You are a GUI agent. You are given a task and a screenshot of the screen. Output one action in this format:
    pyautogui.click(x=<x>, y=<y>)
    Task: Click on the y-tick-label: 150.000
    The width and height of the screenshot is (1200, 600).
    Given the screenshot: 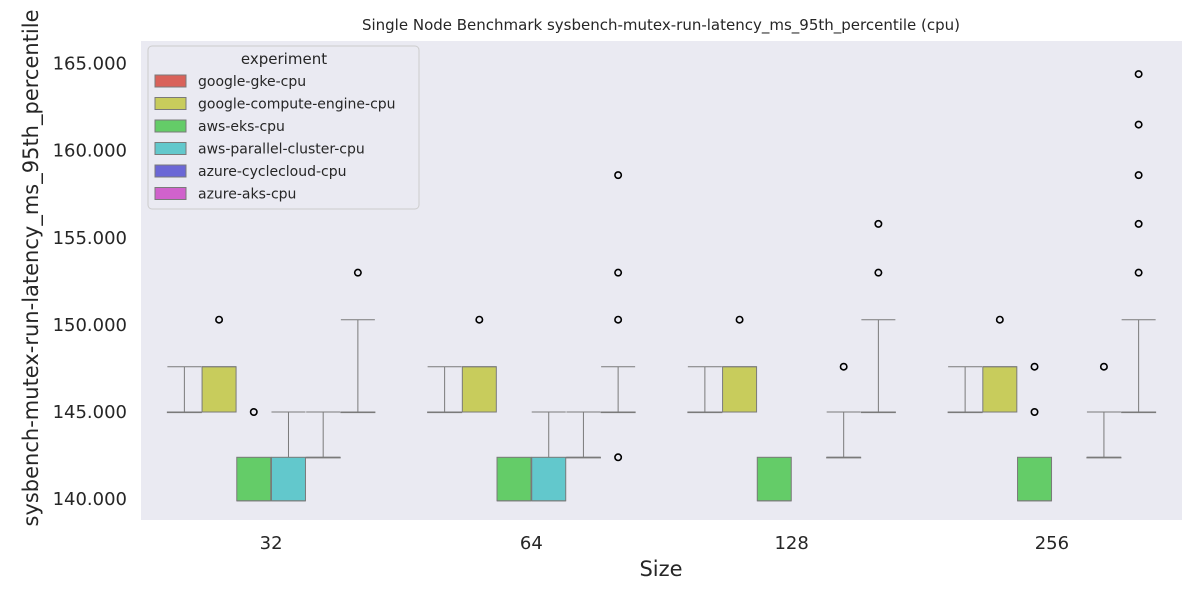 What is the action you would take?
    pyautogui.click(x=90, y=325)
    